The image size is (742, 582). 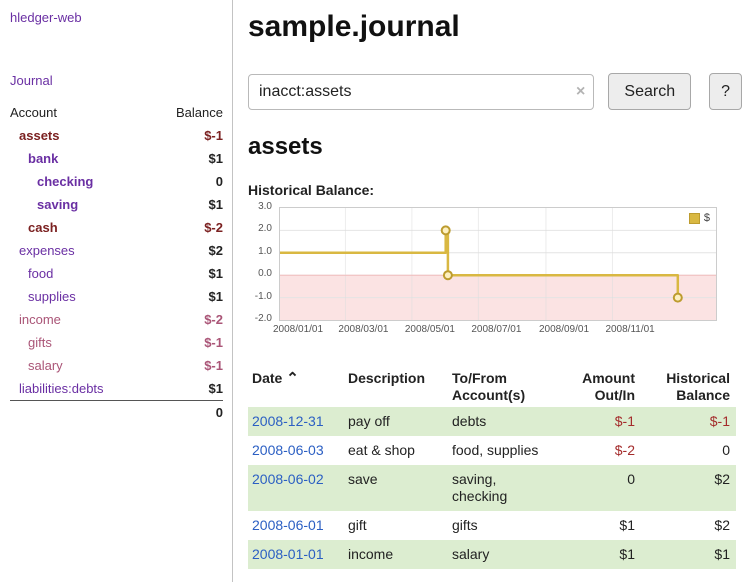 What do you see at coordinates (31, 80) in the screenshot?
I see `sidebar-item-journal: Journal` at bounding box center [31, 80].